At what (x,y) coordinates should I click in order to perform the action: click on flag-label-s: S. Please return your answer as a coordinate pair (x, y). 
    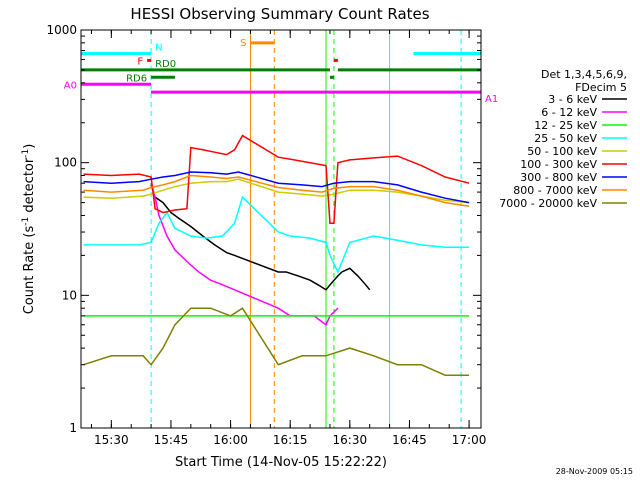
    Looking at the image, I should click on (243, 43).